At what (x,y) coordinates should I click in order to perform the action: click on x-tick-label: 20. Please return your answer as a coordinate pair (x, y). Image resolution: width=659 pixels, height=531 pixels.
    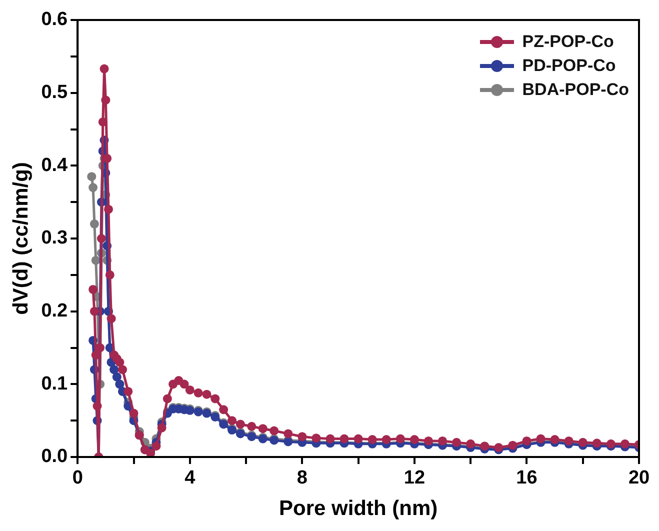
    Looking at the image, I should click on (639, 478).